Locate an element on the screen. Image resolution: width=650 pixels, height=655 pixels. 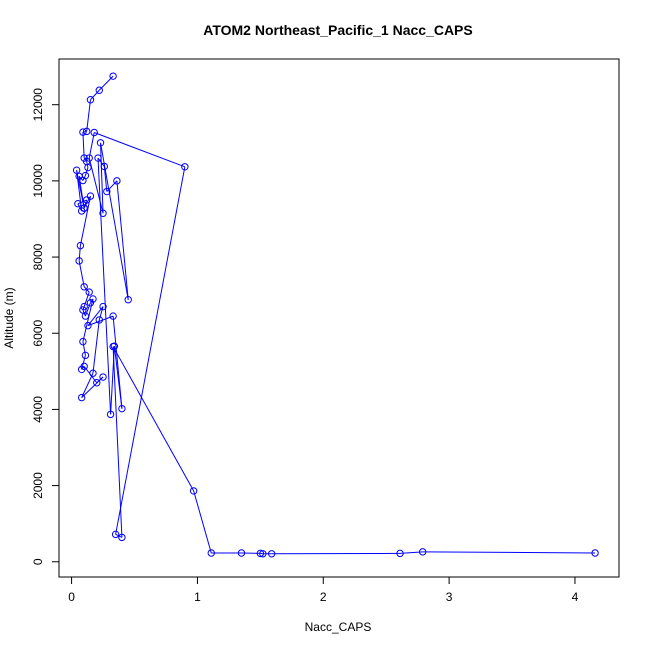
y-axis-label: Altitude (m) is located at coordinates (9, 317).